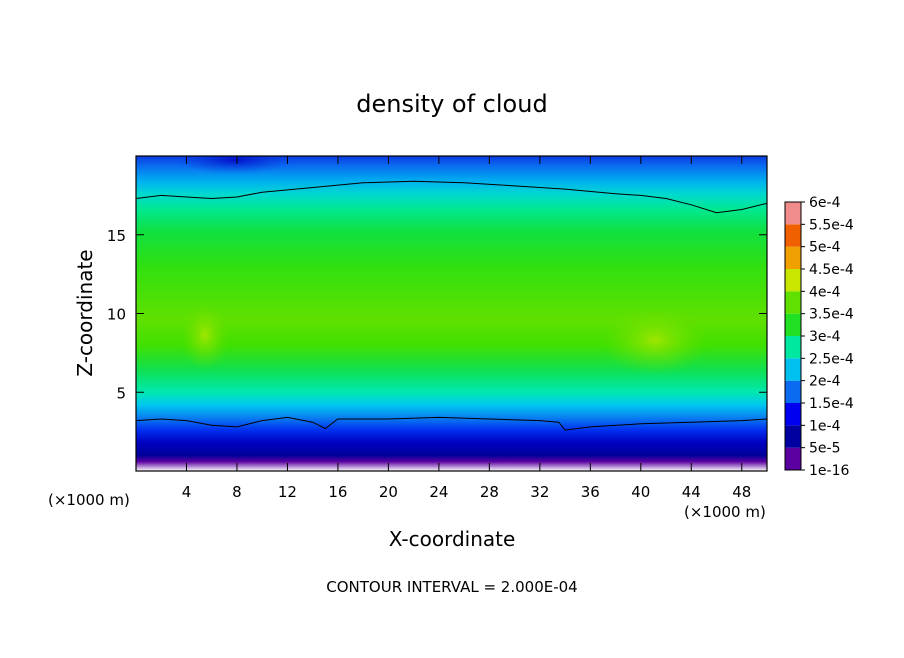 The width and height of the screenshot is (904, 658). Describe the element at coordinates (287, 492) in the screenshot. I see `x-tick-label: 12` at that location.